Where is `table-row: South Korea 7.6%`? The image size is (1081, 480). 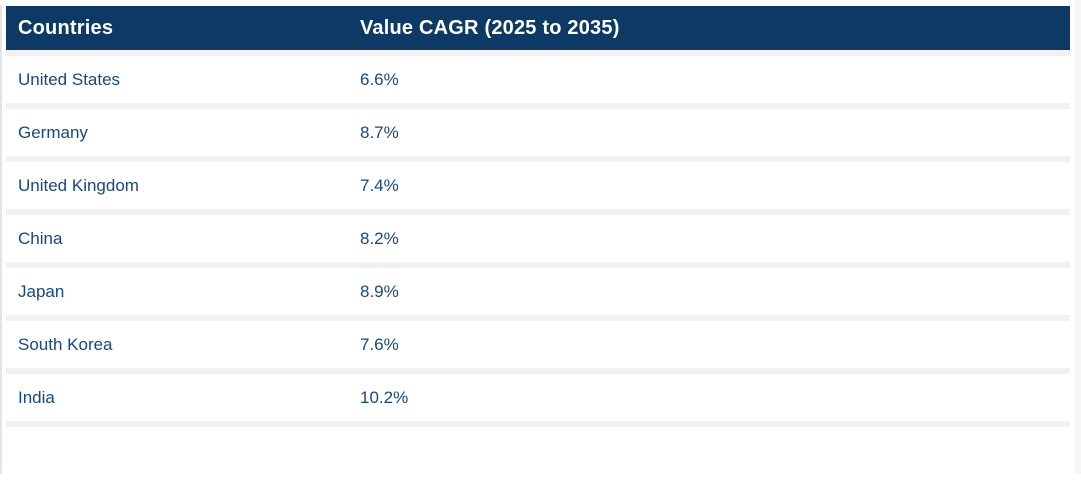
table-row: South Korea 7.6% is located at coordinates (538, 347).